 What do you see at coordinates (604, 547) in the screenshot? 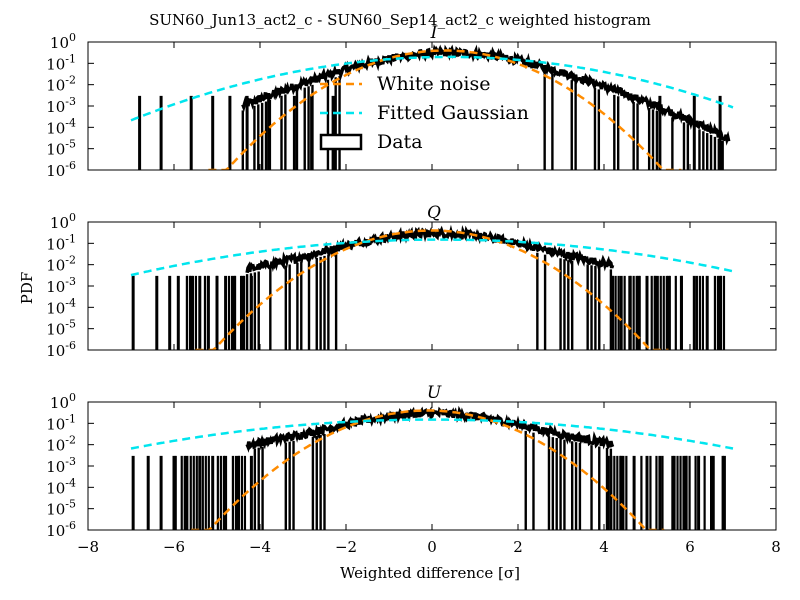
I see `x-tick-label: 4` at bounding box center [604, 547].